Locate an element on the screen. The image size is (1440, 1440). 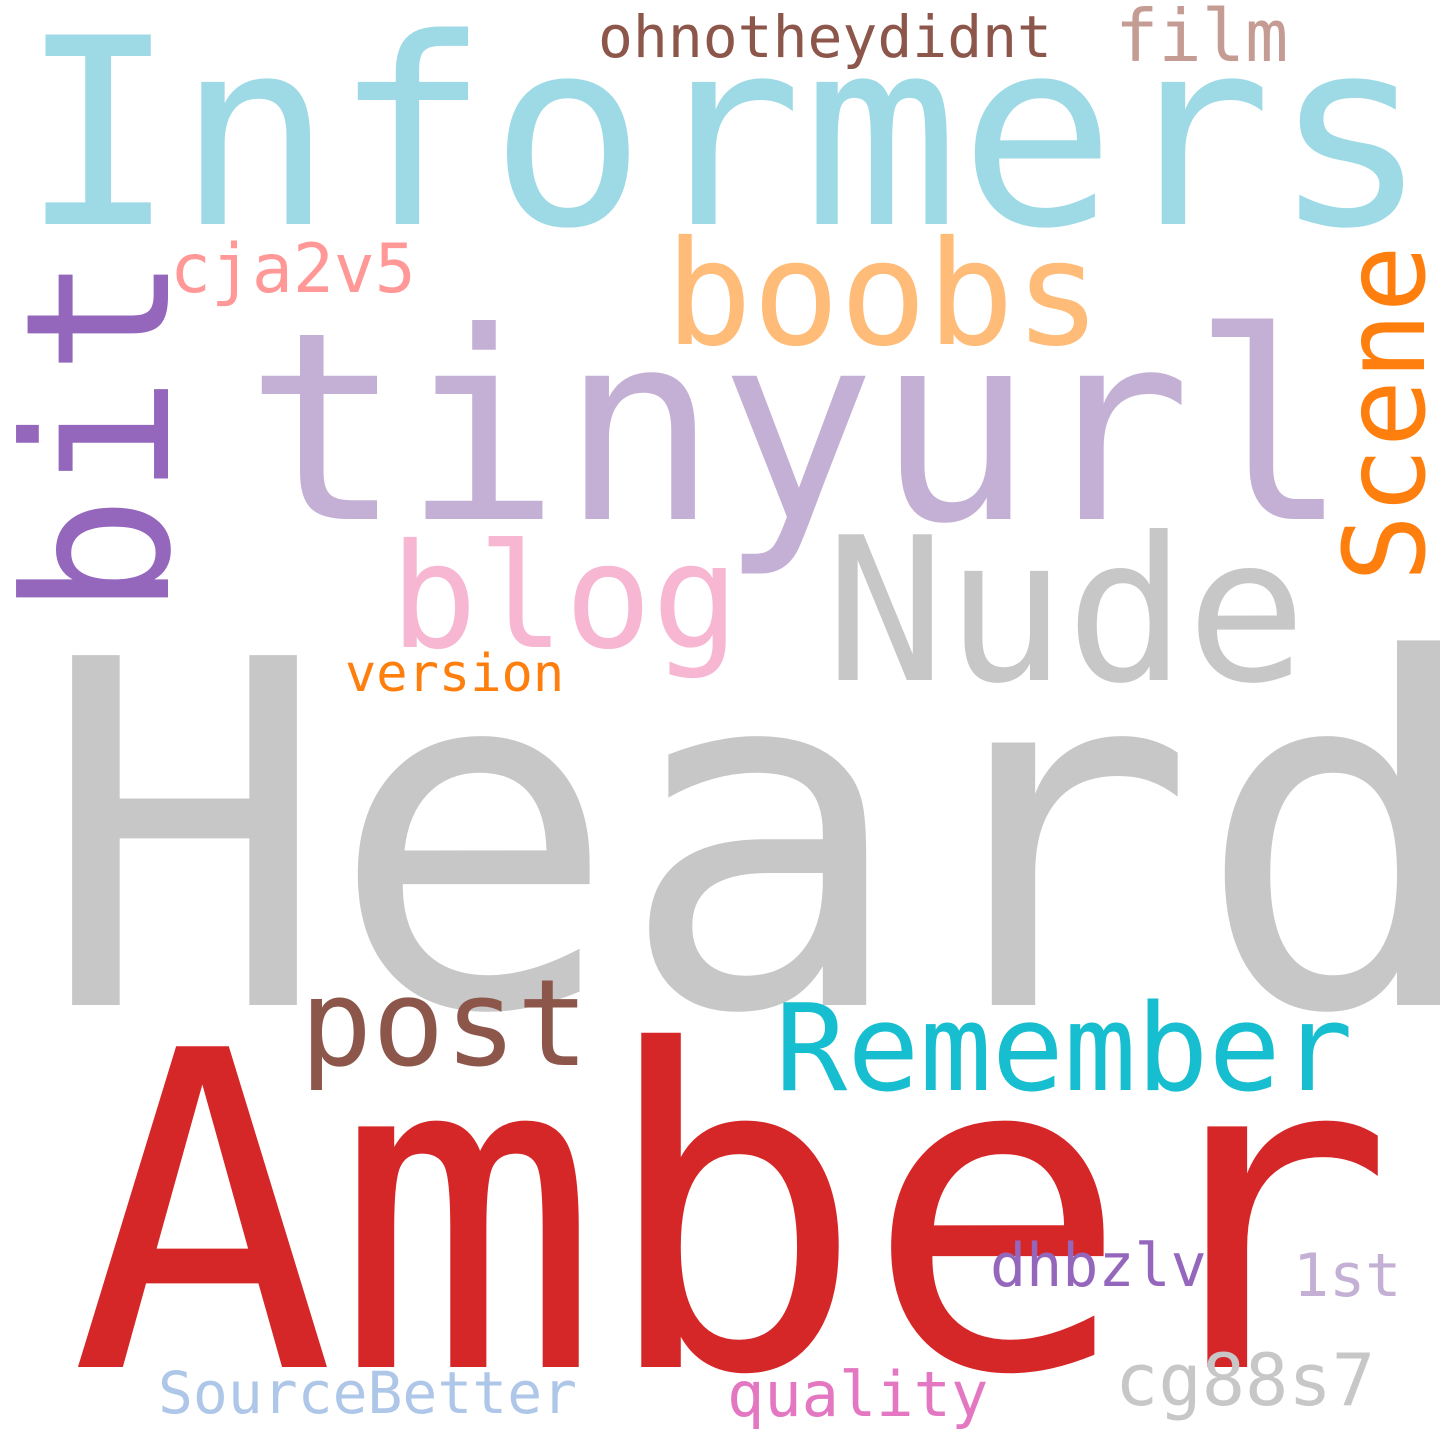
word-boobs: boobs is located at coordinates (883, 294).